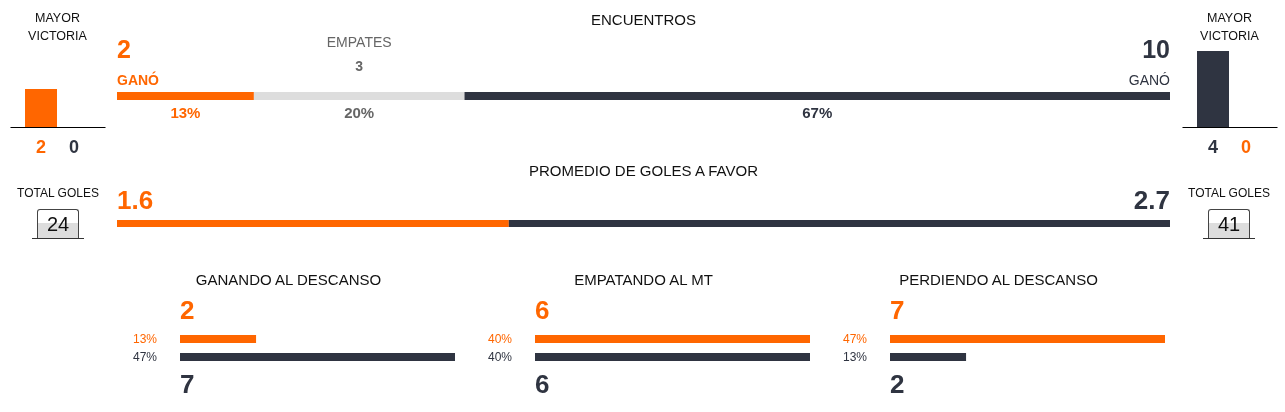  I want to click on chart-title: PROMEDIO DE GOLES A FAVOR, so click(643, 170).